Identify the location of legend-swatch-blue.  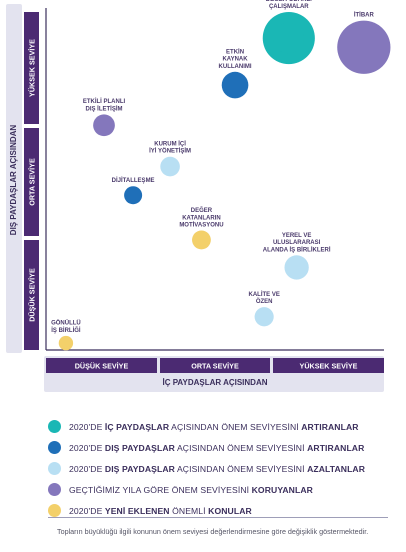
(54, 447).